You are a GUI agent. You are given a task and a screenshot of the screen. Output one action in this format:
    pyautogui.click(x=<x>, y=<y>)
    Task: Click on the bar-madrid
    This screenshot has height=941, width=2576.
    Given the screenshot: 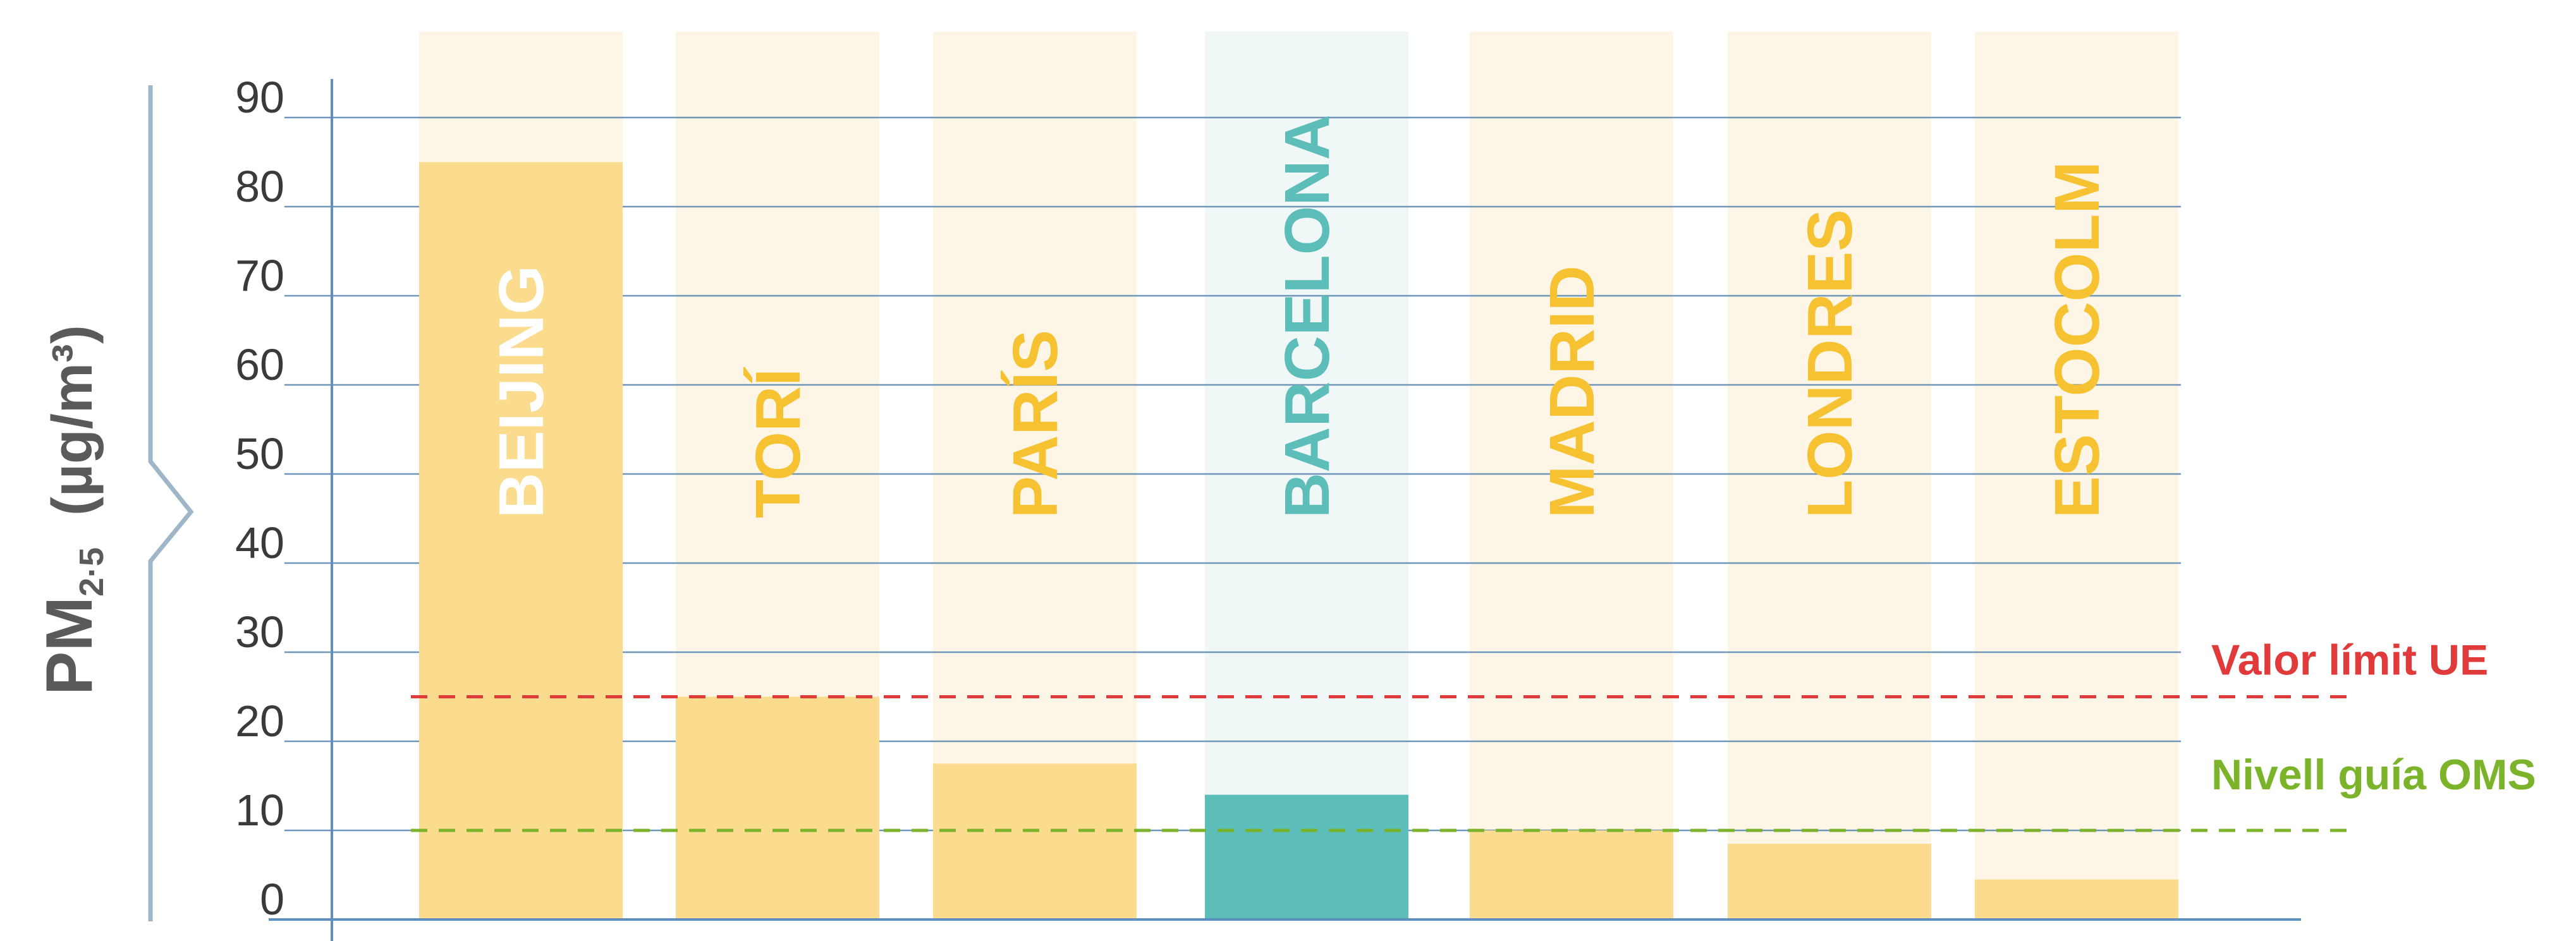 What is the action you would take?
    pyautogui.click(x=1571, y=875)
    